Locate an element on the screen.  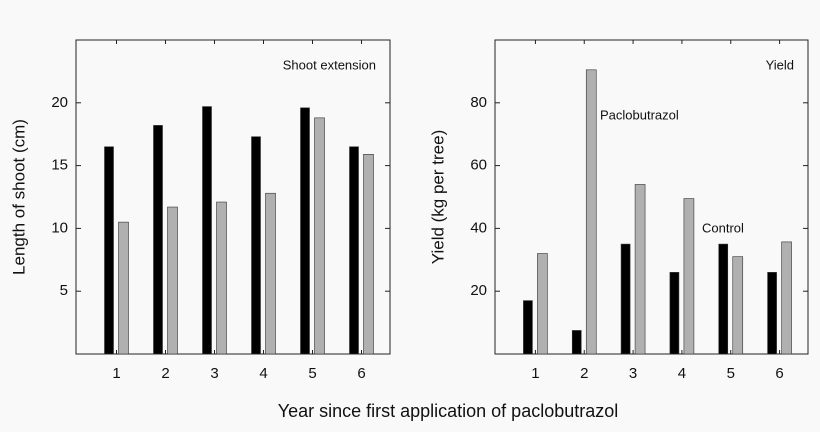
chart-annotation-title: Yield is located at coordinates (780, 64).